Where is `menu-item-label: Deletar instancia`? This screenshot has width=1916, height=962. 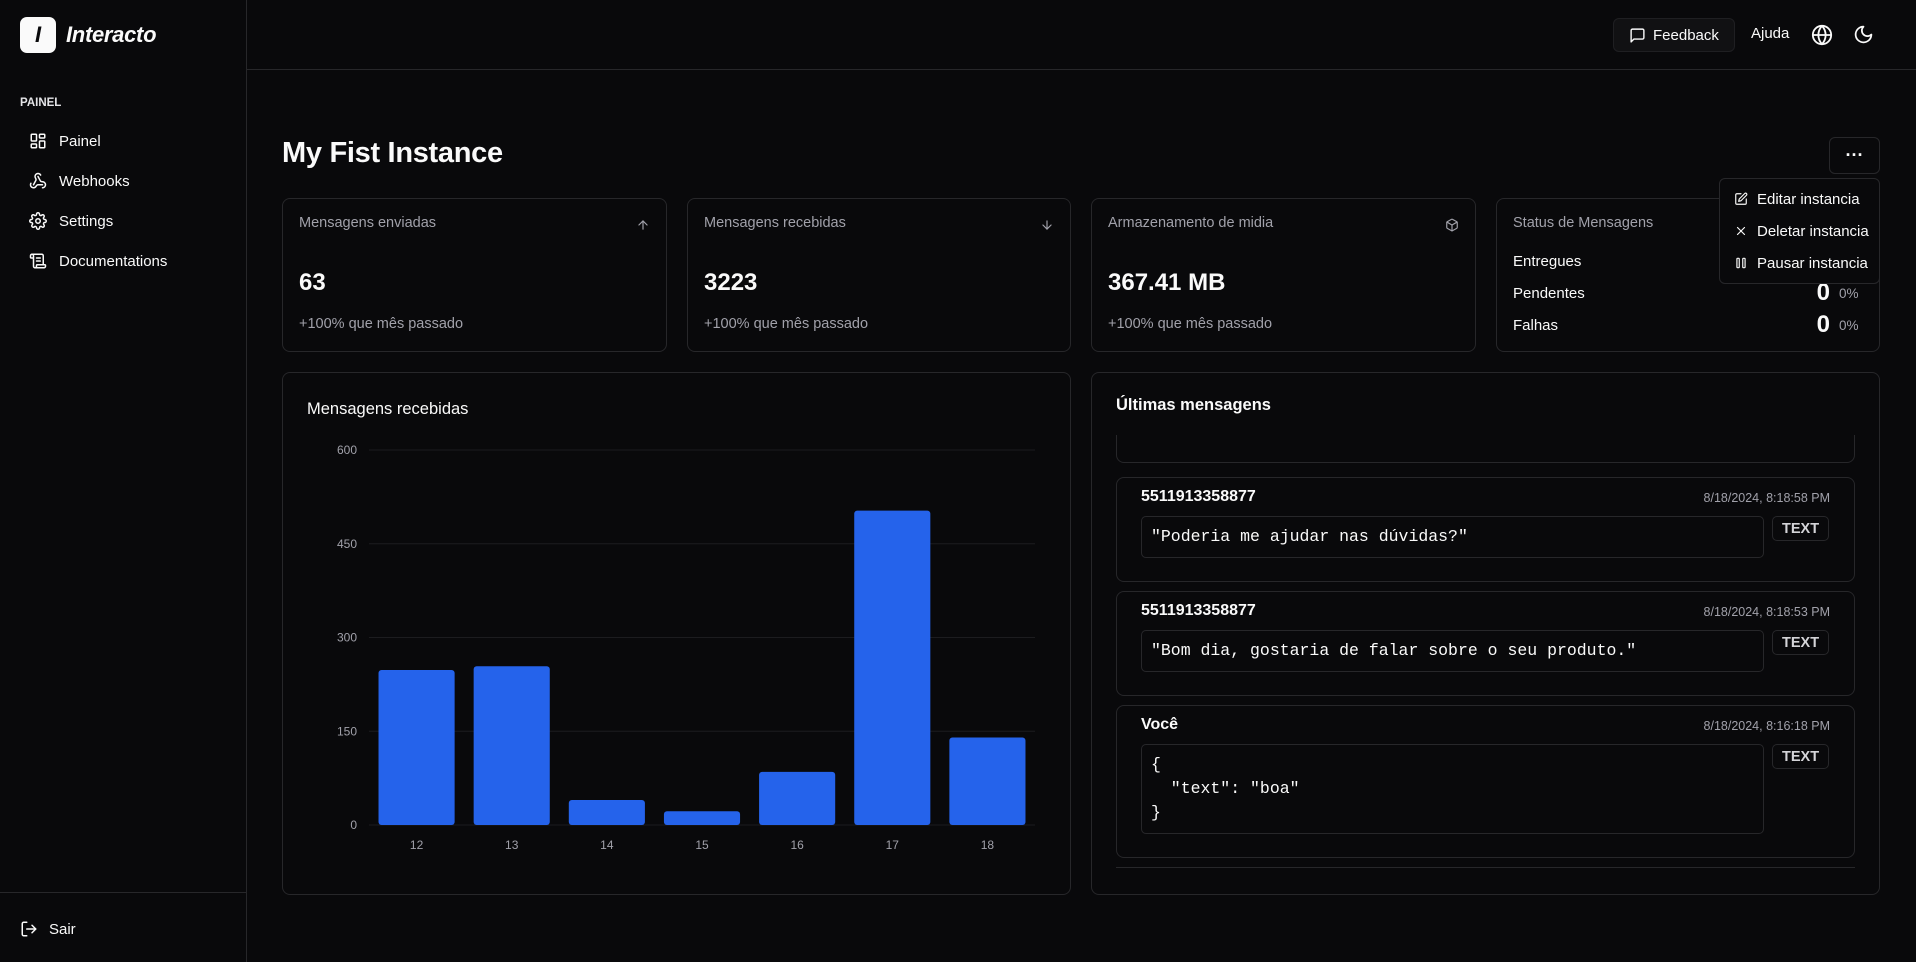 menu-item-label: Deletar instancia is located at coordinates (1813, 231).